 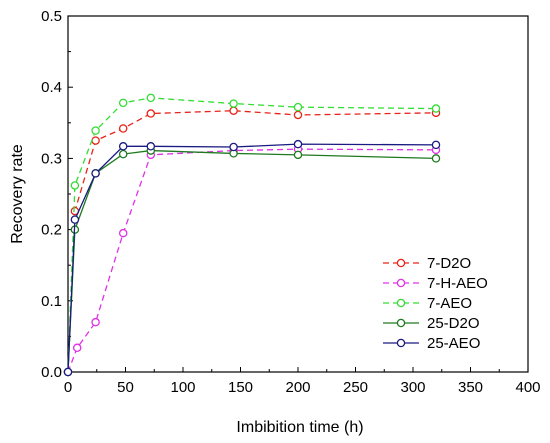 What do you see at coordinates (51, 87) in the screenshot?
I see `y-tick-label: 0.4` at bounding box center [51, 87].